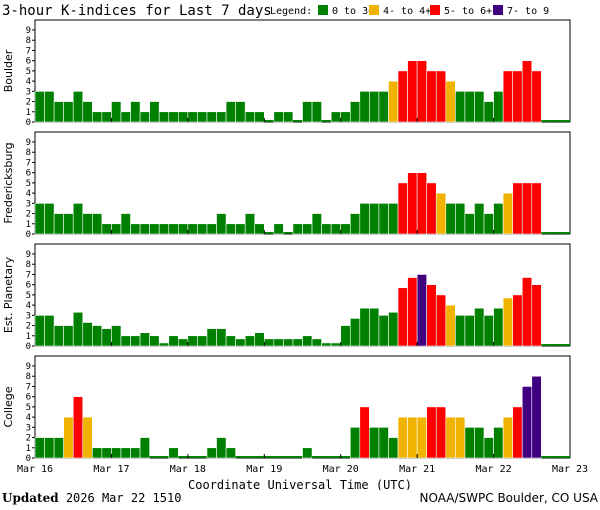 This screenshot has height=510, width=600. I want to click on x-tick-label: Mar 17, so click(111, 469).